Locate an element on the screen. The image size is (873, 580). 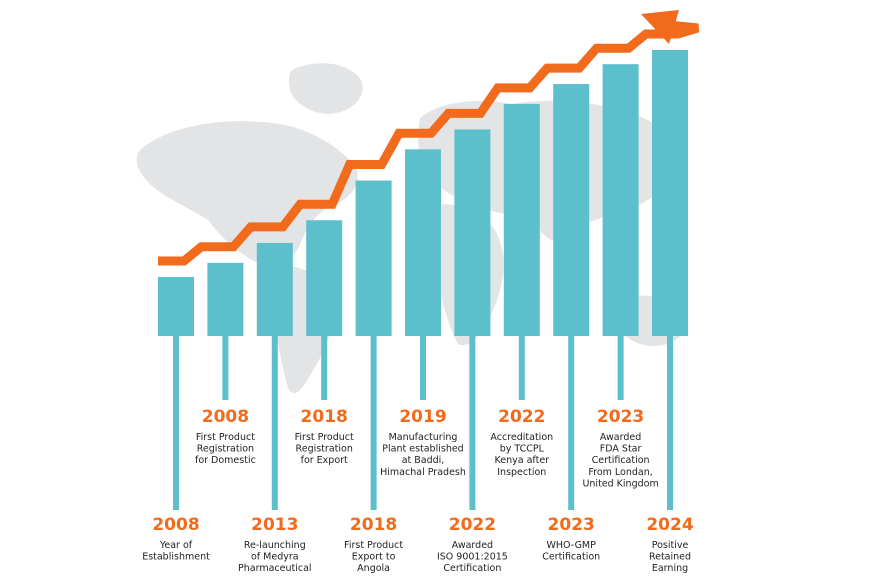
milestone-description-line: From Londan, is located at coordinates (620, 472).